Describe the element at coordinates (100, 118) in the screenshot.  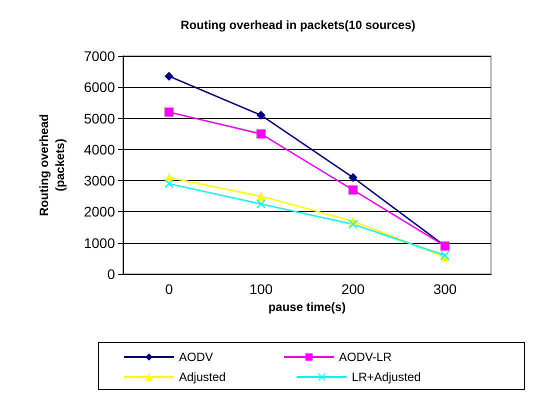
I see `y-tick-label: 5000` at that location.